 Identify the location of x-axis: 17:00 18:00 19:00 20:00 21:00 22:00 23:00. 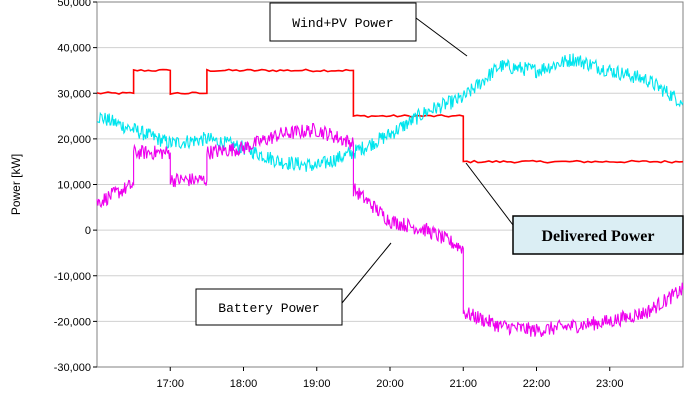
(390, 378).